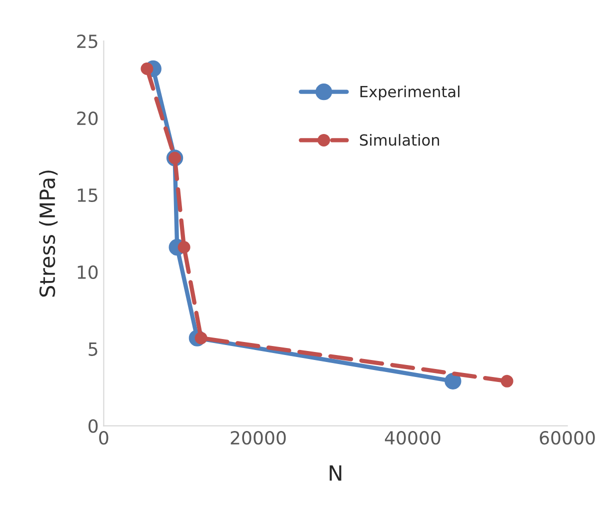 The width and height of the screenshot is (610, 513). I want to click on x-tick-label: 40000, so click(412, 437).